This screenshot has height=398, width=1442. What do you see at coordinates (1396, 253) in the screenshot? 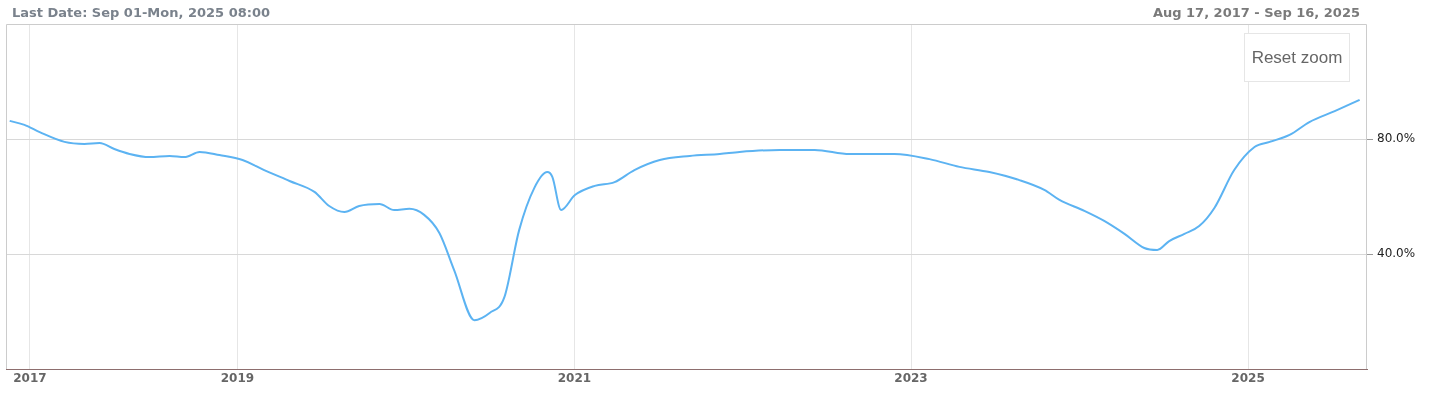
I see `y-tick-label: 40.0%` at bounding box center [1396, 253].